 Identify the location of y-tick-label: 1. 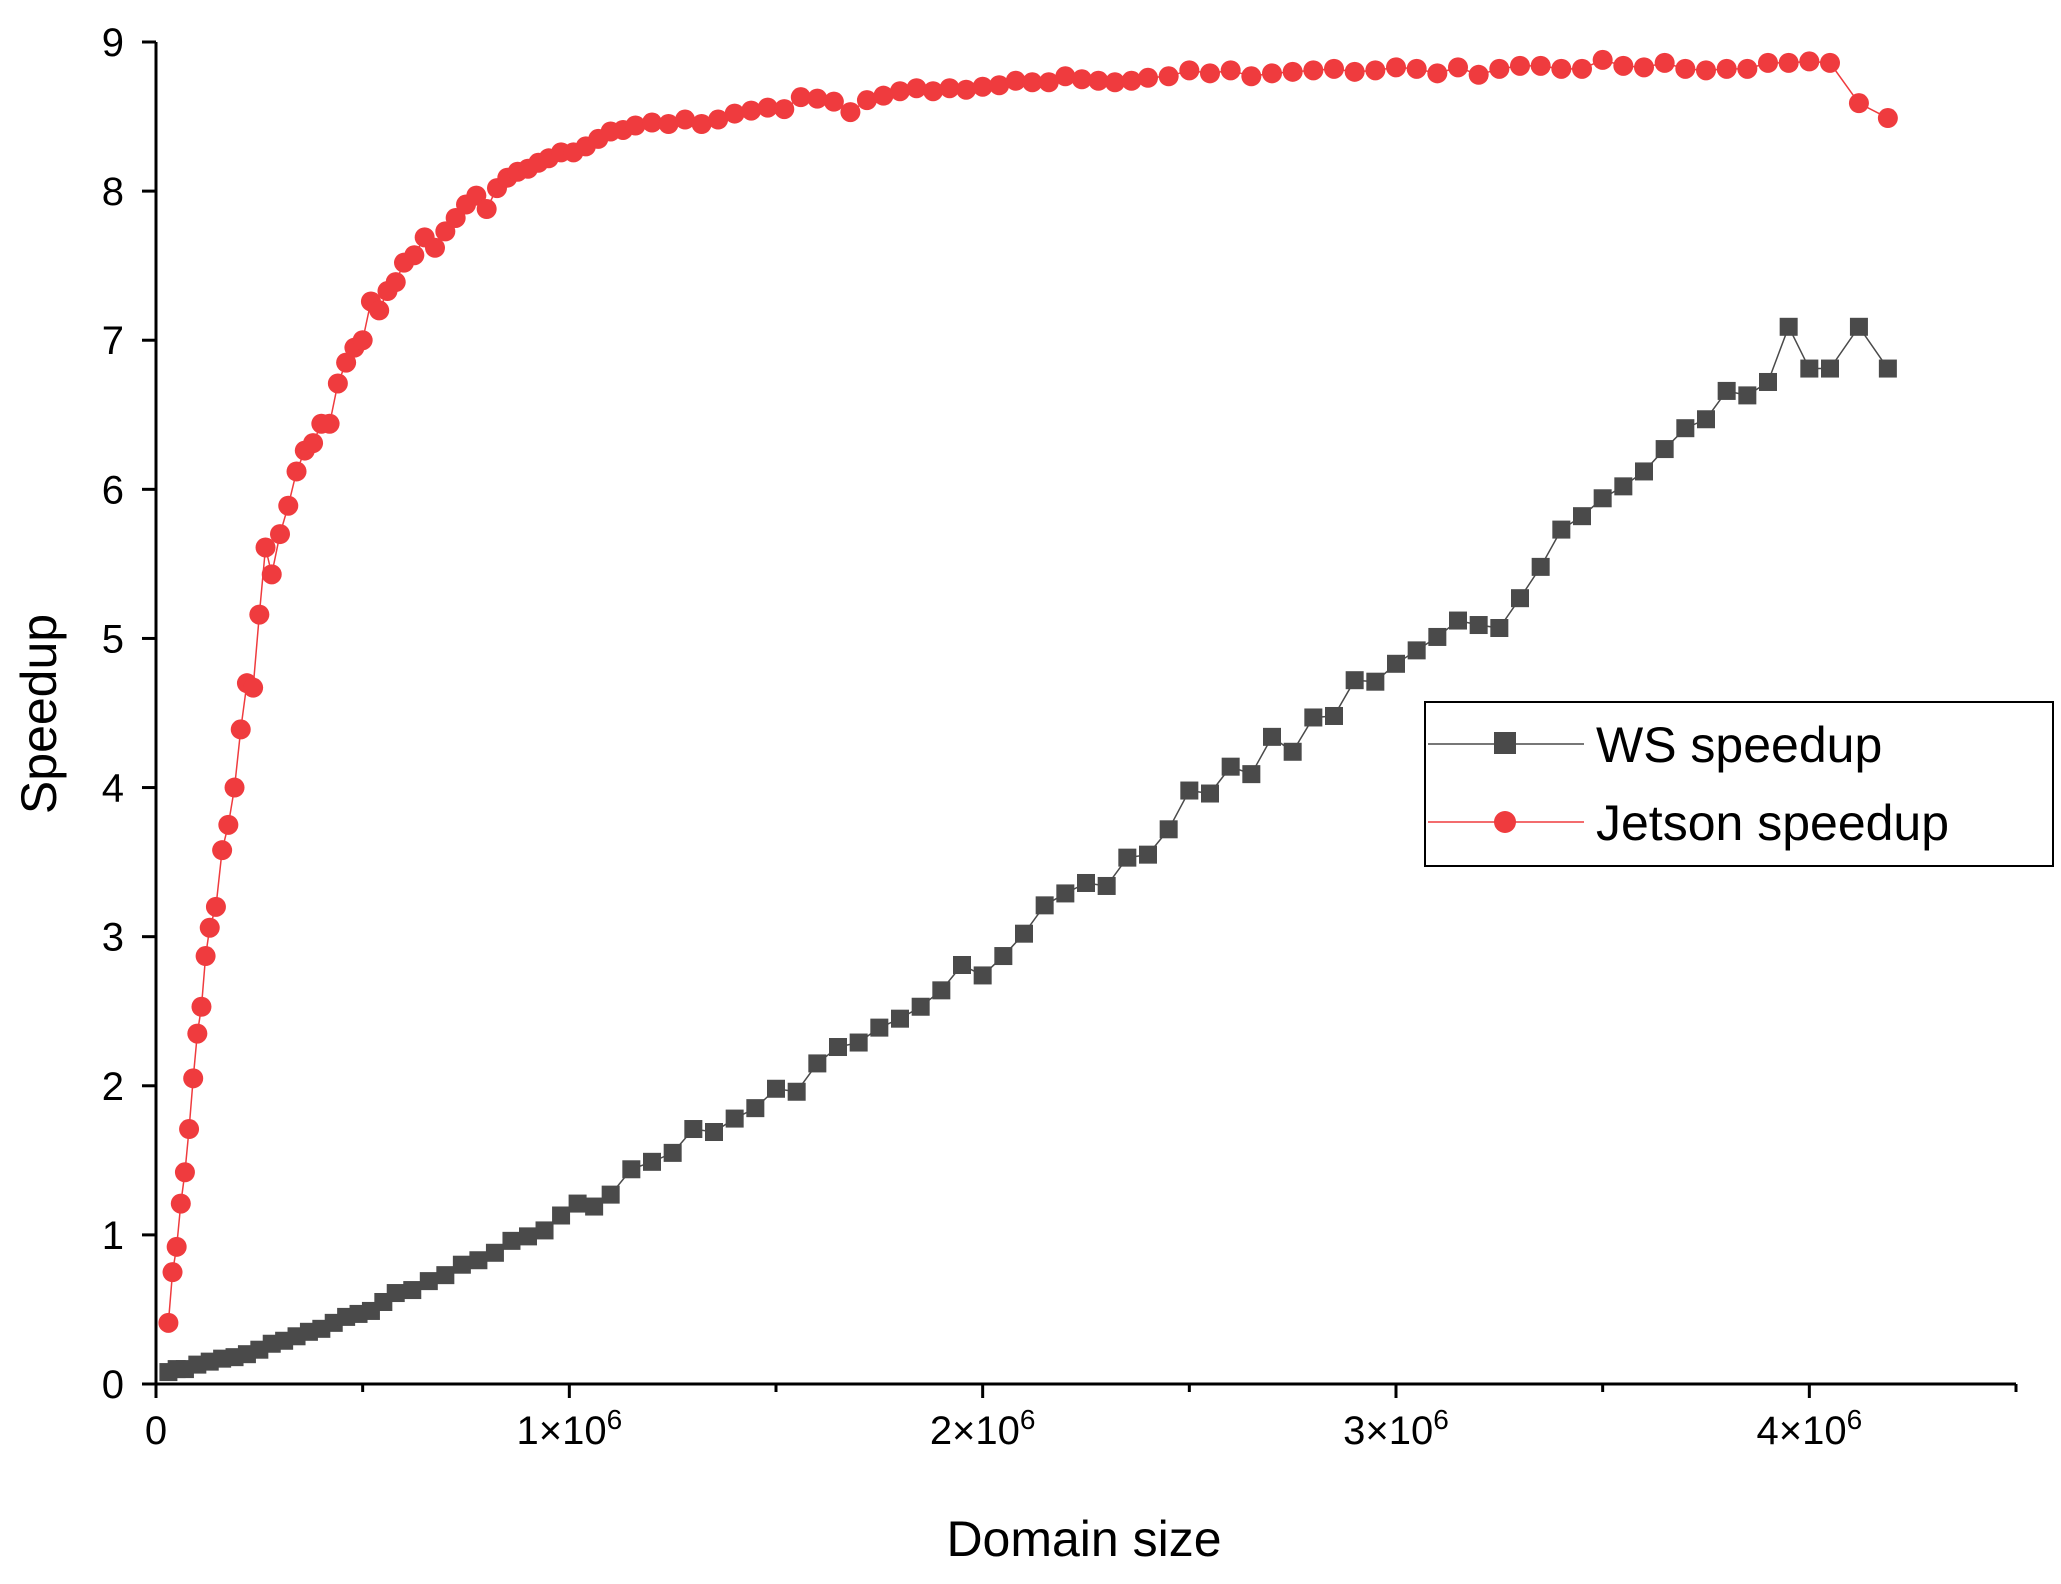
(113, 1236).